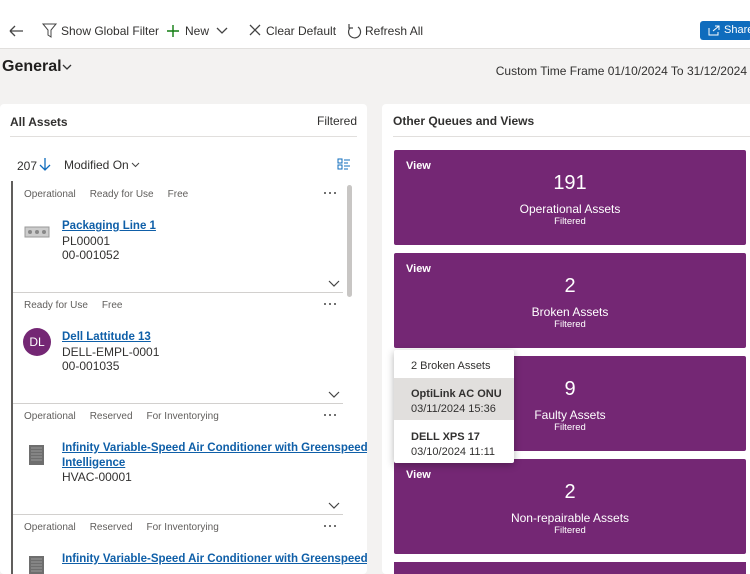  I want to click on asset-info: Dell Lattitude 13 DELL-EMPL-0001 00-001035, so click(110, 352).